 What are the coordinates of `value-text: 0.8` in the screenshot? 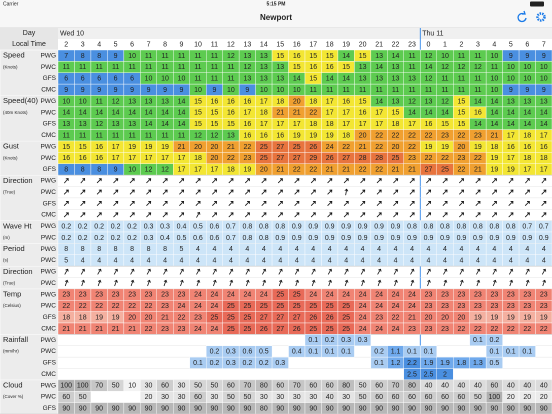 It's located at (264, 238).